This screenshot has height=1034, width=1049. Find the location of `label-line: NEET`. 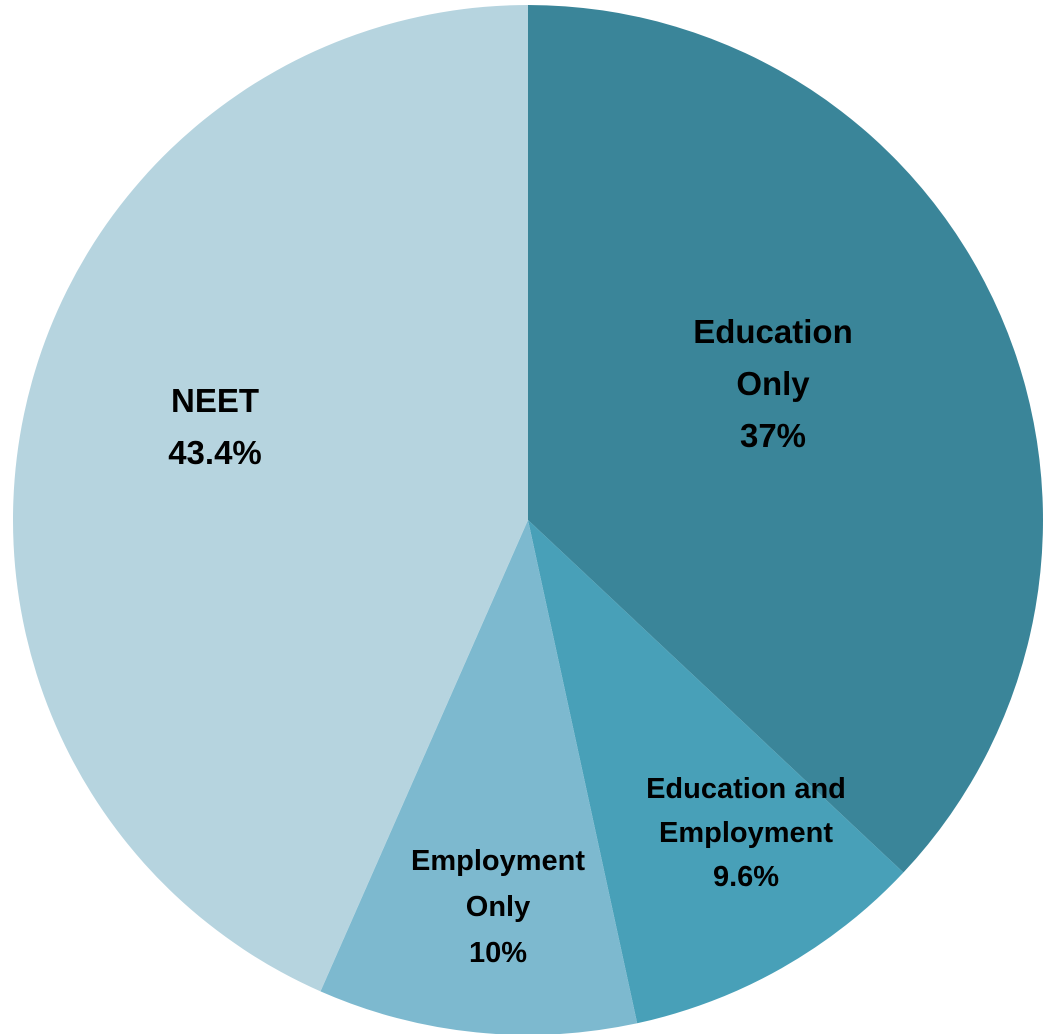

label-line: NEET is located at coordinates (215, 400).